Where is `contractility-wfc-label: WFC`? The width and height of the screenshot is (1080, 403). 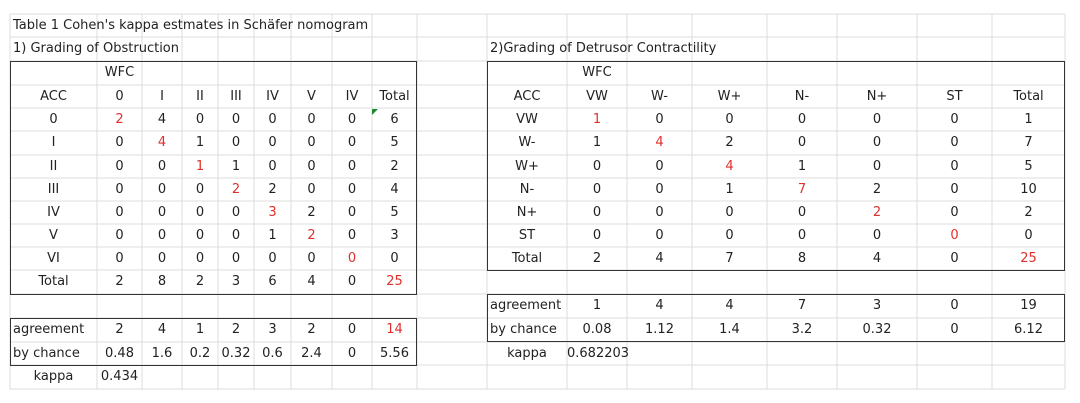
contractility-wfc-label: WFC is located at coordinates (597, 72).